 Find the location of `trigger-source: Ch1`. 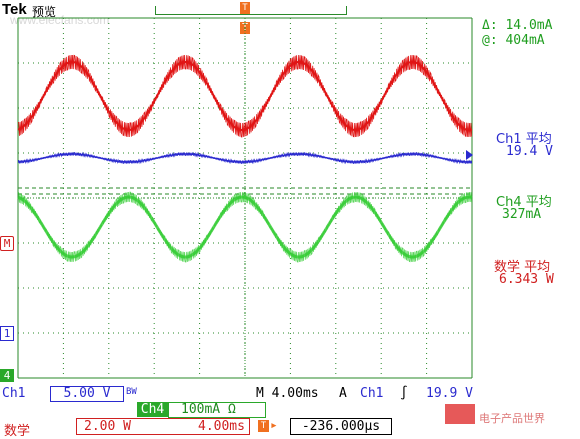

trigger-source: Ch1 is located at coordinates (372, 393).